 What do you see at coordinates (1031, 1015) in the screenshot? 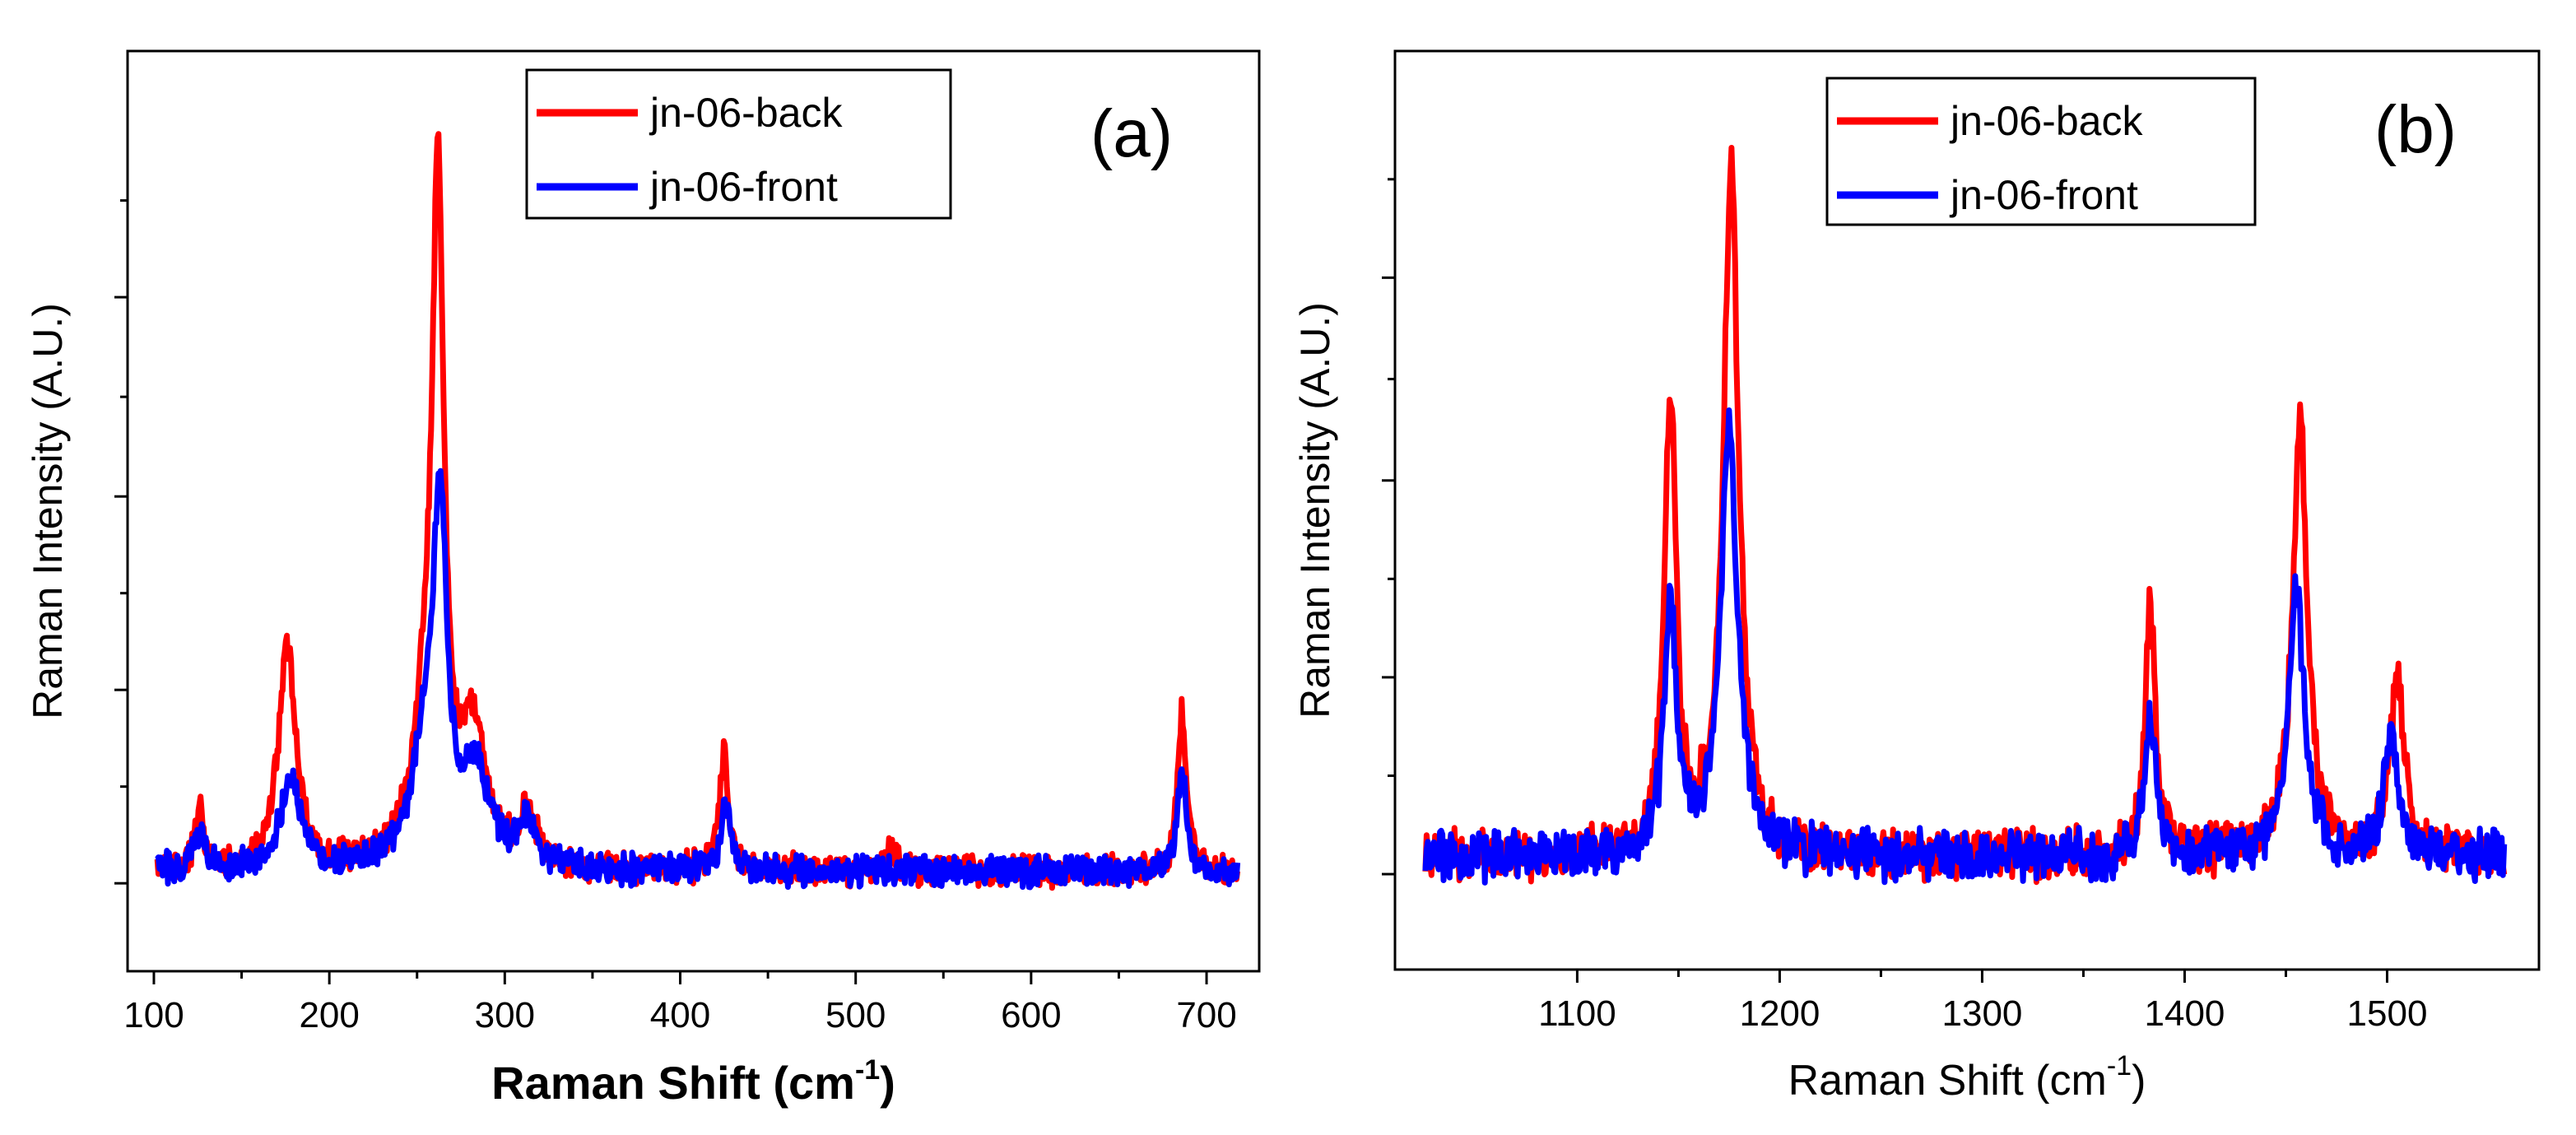
I see `x-tick-label: 600` at bounding box center [1031, 1015].